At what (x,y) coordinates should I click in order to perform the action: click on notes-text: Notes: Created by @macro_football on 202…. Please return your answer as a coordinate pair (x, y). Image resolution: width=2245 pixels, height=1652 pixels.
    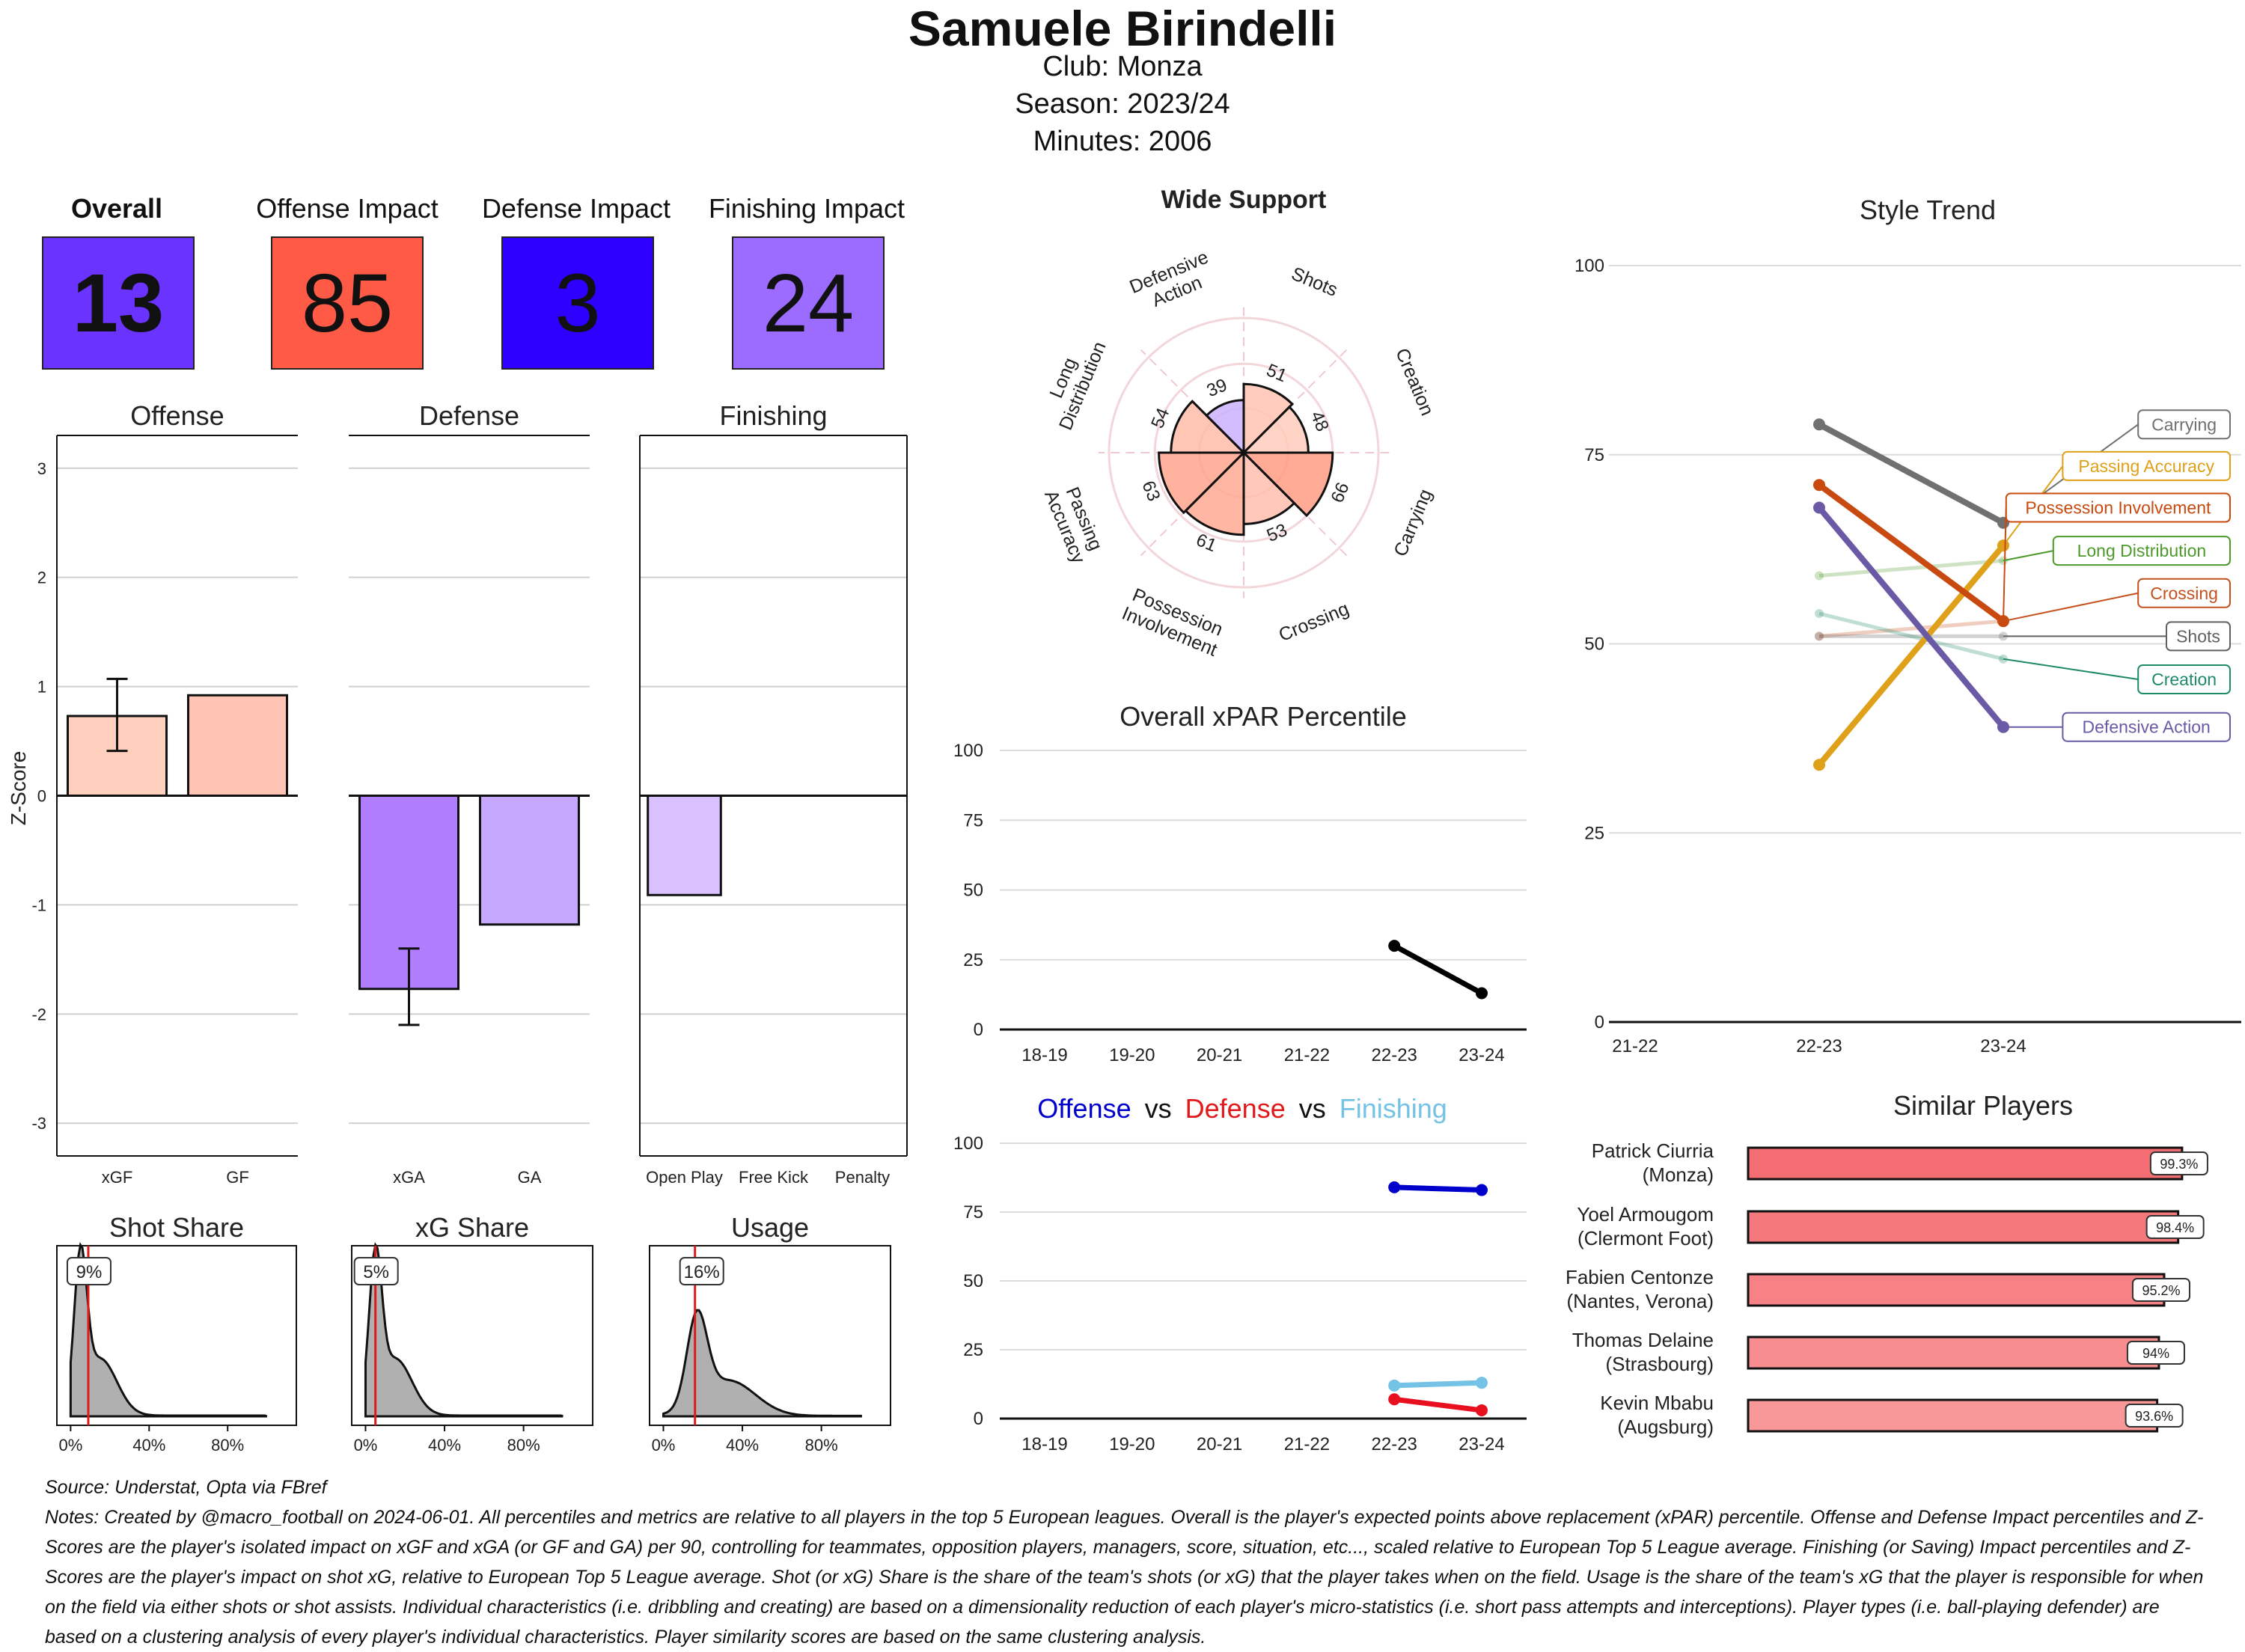
    Looking at the image, I should click on (1124, 1577).